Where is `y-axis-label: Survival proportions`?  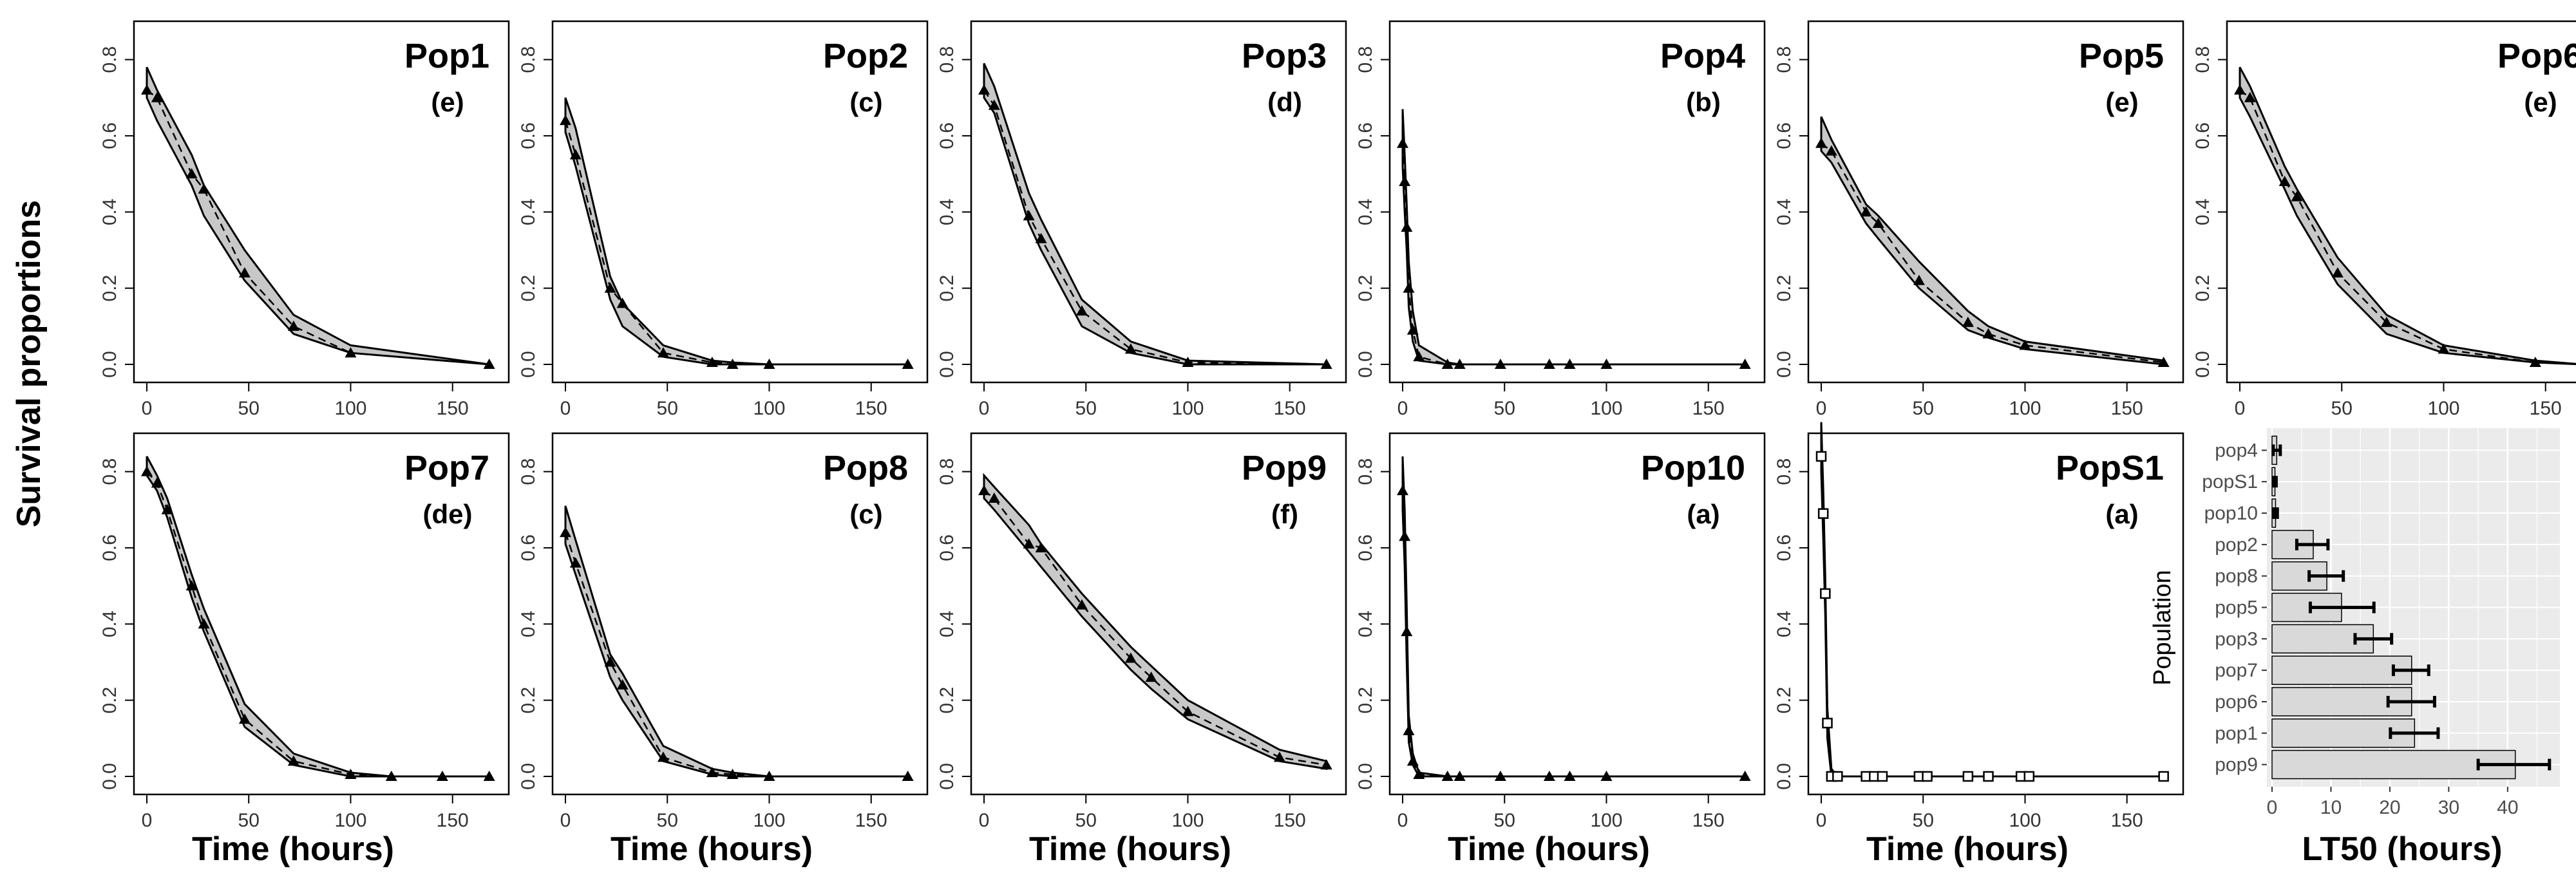 y-axis-label: Survival proportions is located at coordinates (29, 364).